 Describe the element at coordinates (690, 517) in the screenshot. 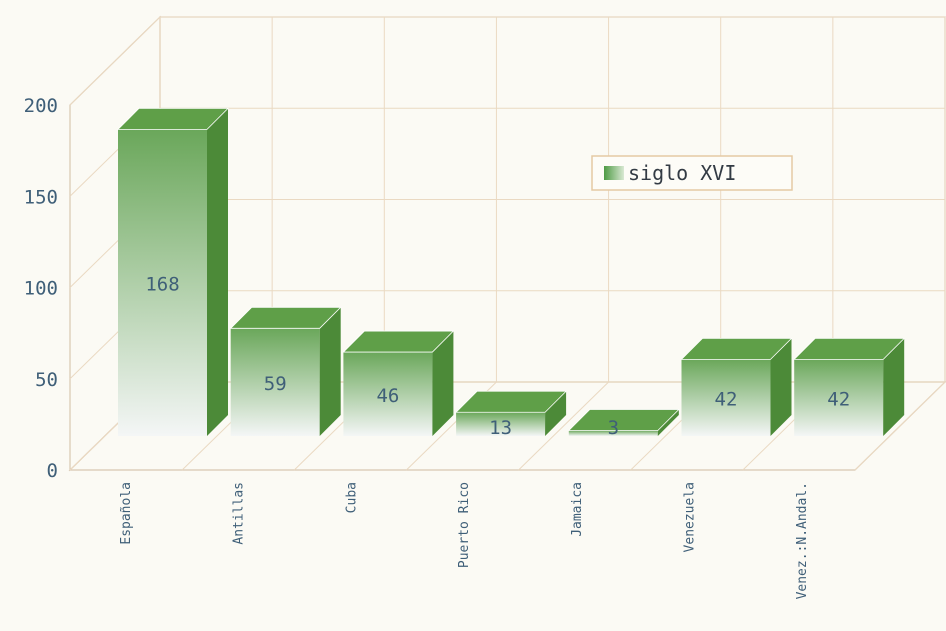

I see `x-category-label: Venezuela` at that location.